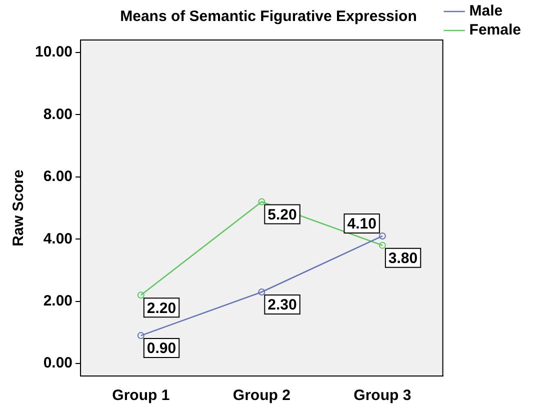  I want to click on data-label: 3.80, so click(403, 258).